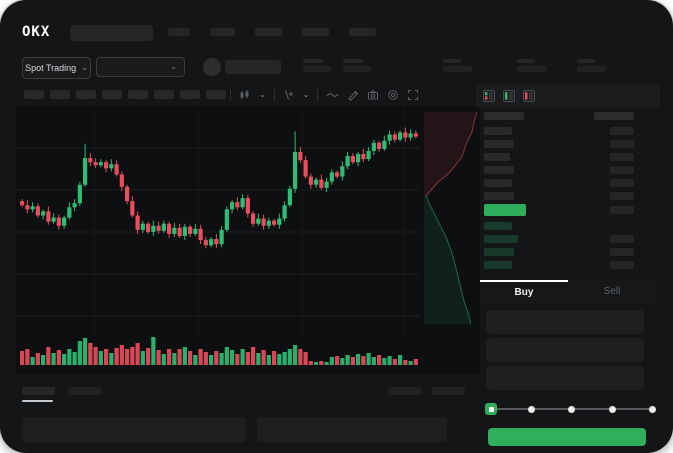 Image resolution: width=673 pixels, height=453 pixels. Describe the element at coordinates (524, 291) in the screenshot. I see `tab-buy: Buy` at that location.